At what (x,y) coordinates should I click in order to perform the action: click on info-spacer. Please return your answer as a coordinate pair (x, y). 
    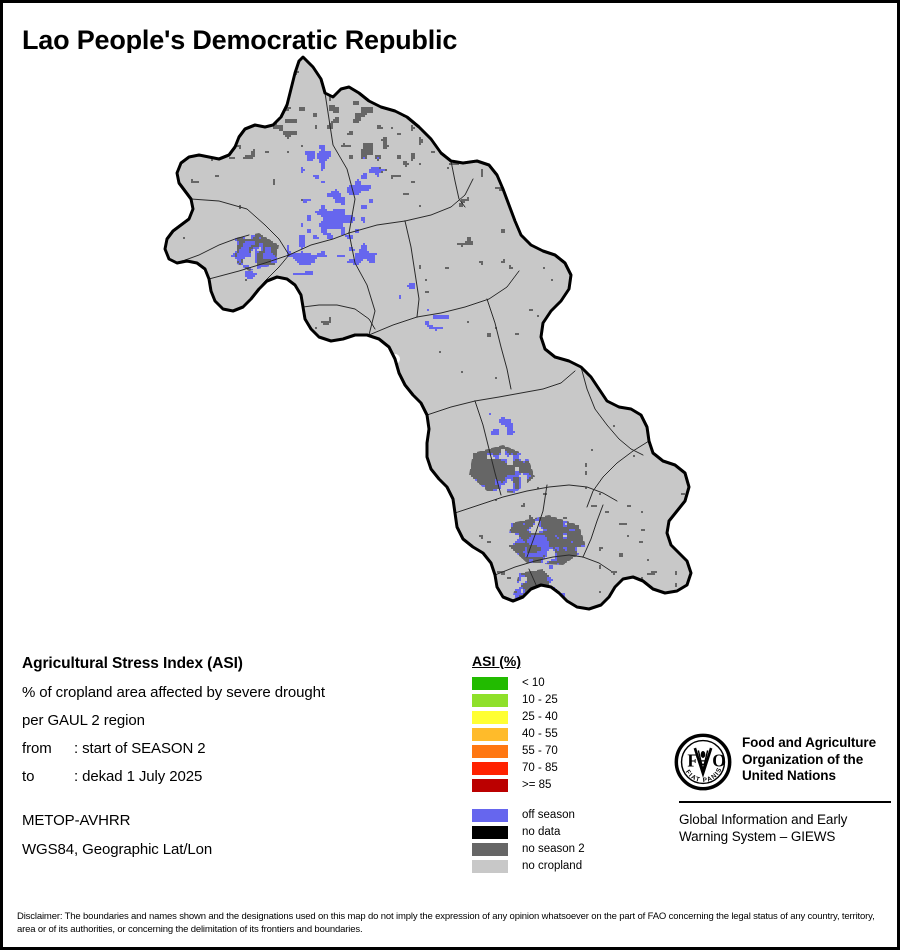
    Looking at the image, I should click on (237, 804).